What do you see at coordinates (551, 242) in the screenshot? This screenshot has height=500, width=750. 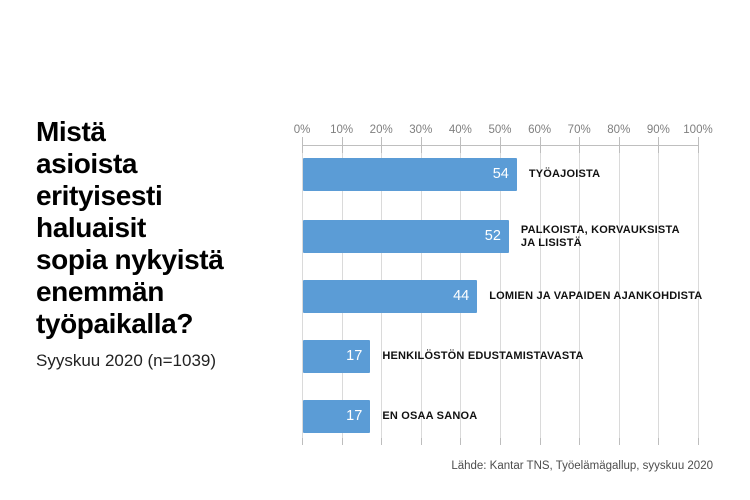 I see `bar-category-label-line: JA LISISTÄ` at bounding box center [551, 242].